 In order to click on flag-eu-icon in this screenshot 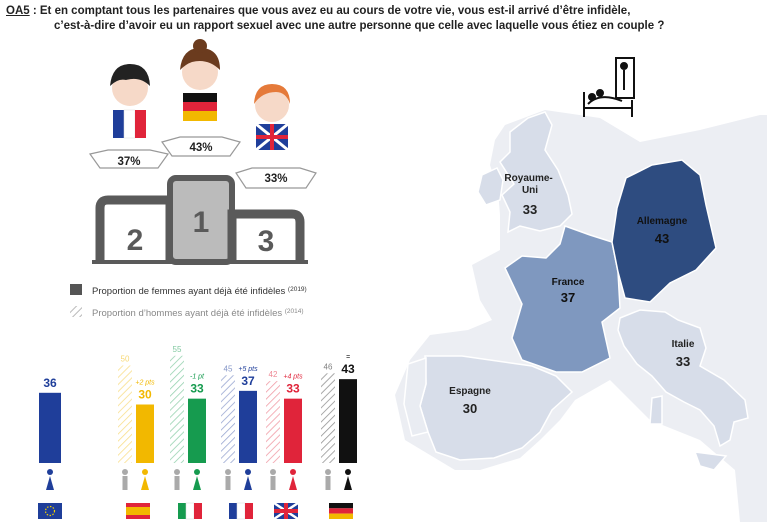, I will do `click(50, 511)`.